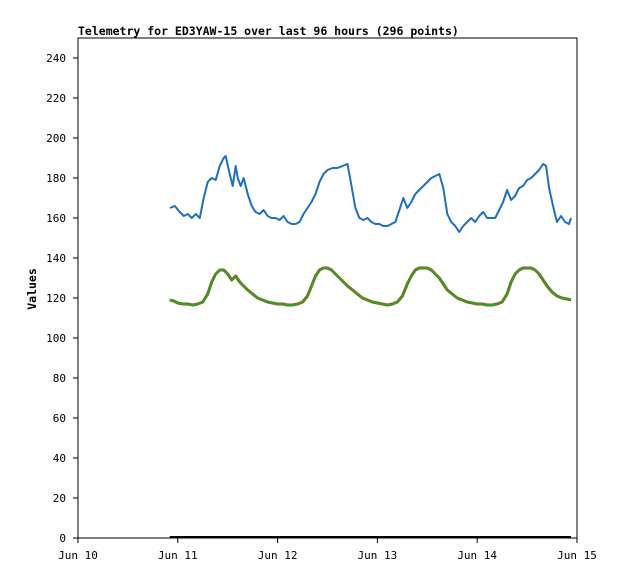  Describe the element at coordinates (59, 418) in the screenshot. I see `y-tick-label: 60` at that location.